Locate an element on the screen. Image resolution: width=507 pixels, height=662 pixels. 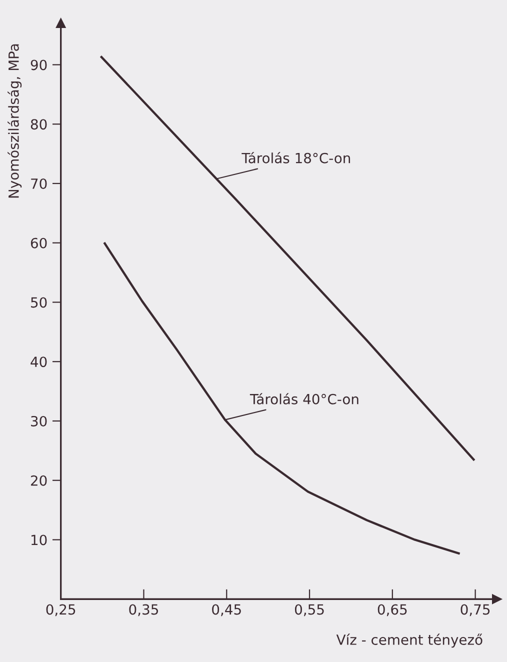
y-axis-title: Nyomószilárdság, MPa is located at coordinates (15, 121).